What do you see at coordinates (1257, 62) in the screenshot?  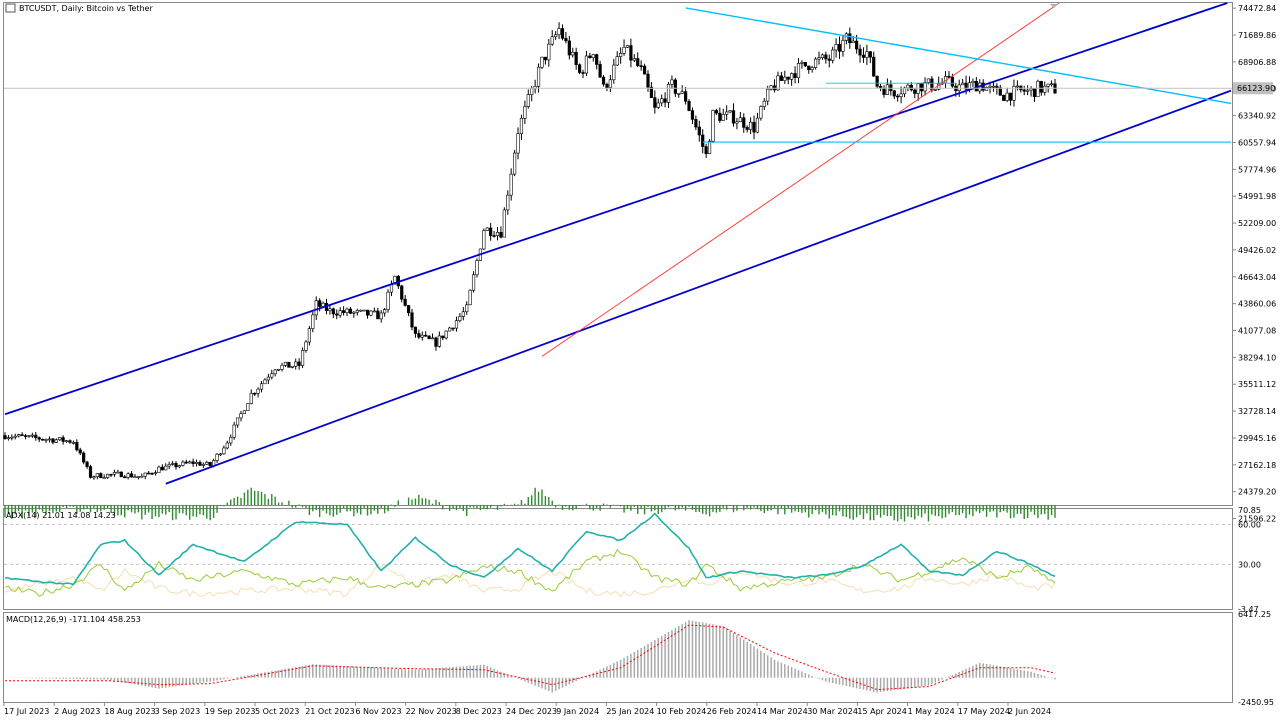 I see `price-axis-label: 68906.88` at bounding box center [1257, 62].